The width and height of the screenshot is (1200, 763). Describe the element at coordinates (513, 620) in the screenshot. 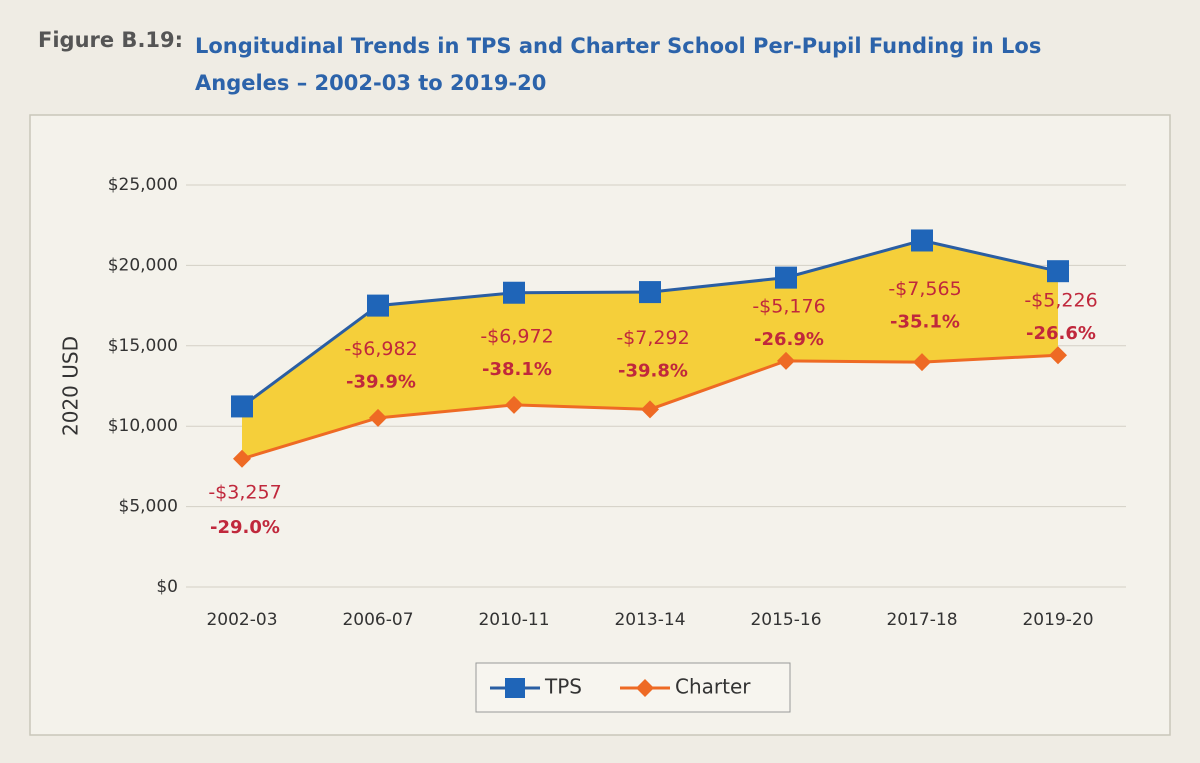

I see `x-tick-label: 2010-11` at that location.